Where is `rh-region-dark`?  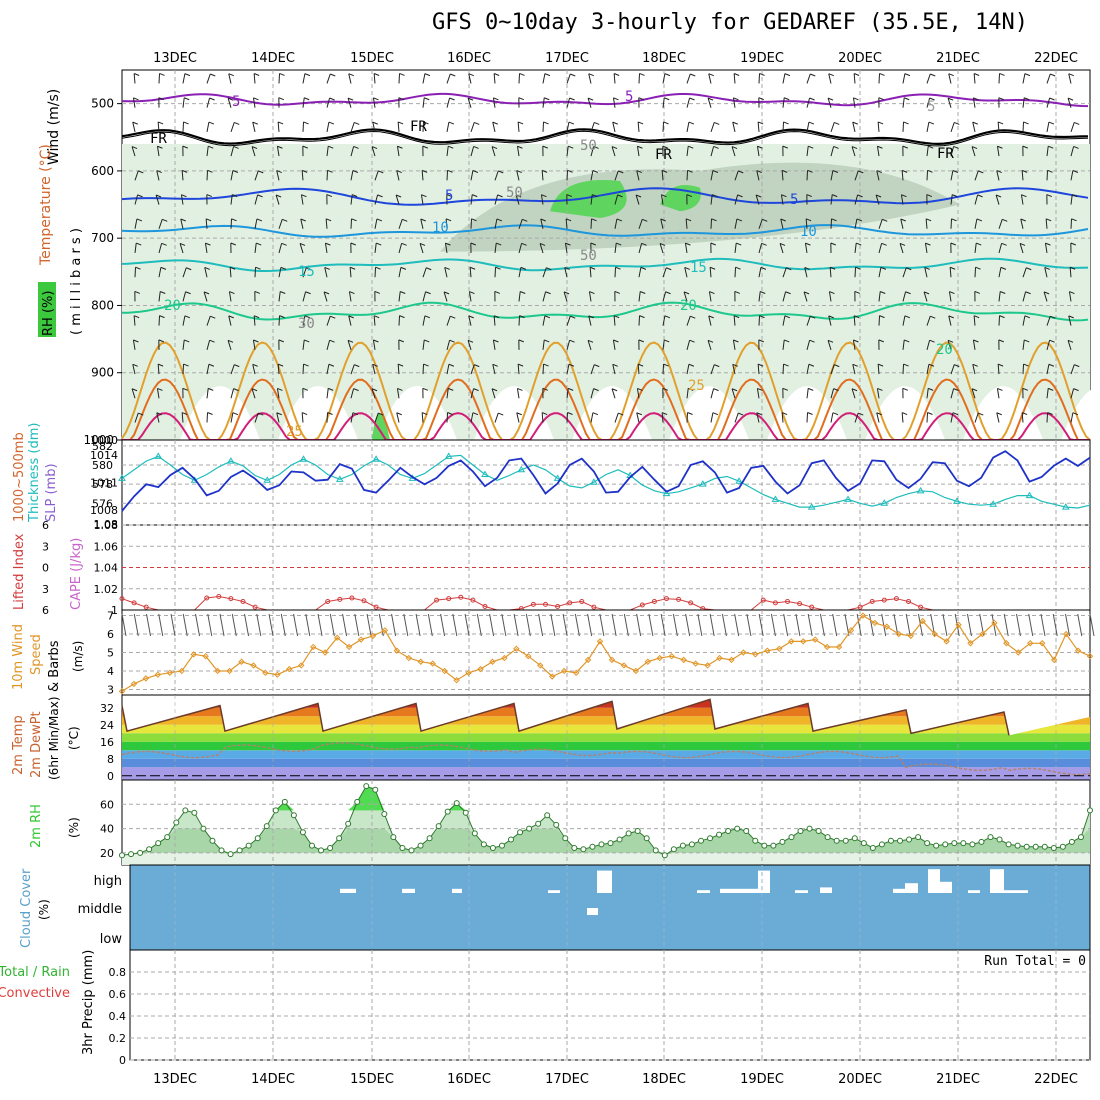 rh-region-dark is located at coordinates (381, 426).